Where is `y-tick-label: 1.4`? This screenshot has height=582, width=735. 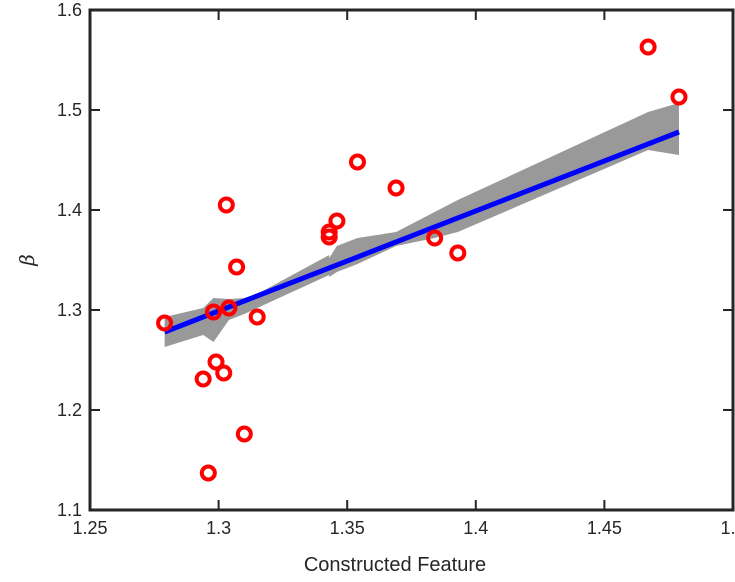
y-tick-label: 1.4 is located at coordinates (69, 210).